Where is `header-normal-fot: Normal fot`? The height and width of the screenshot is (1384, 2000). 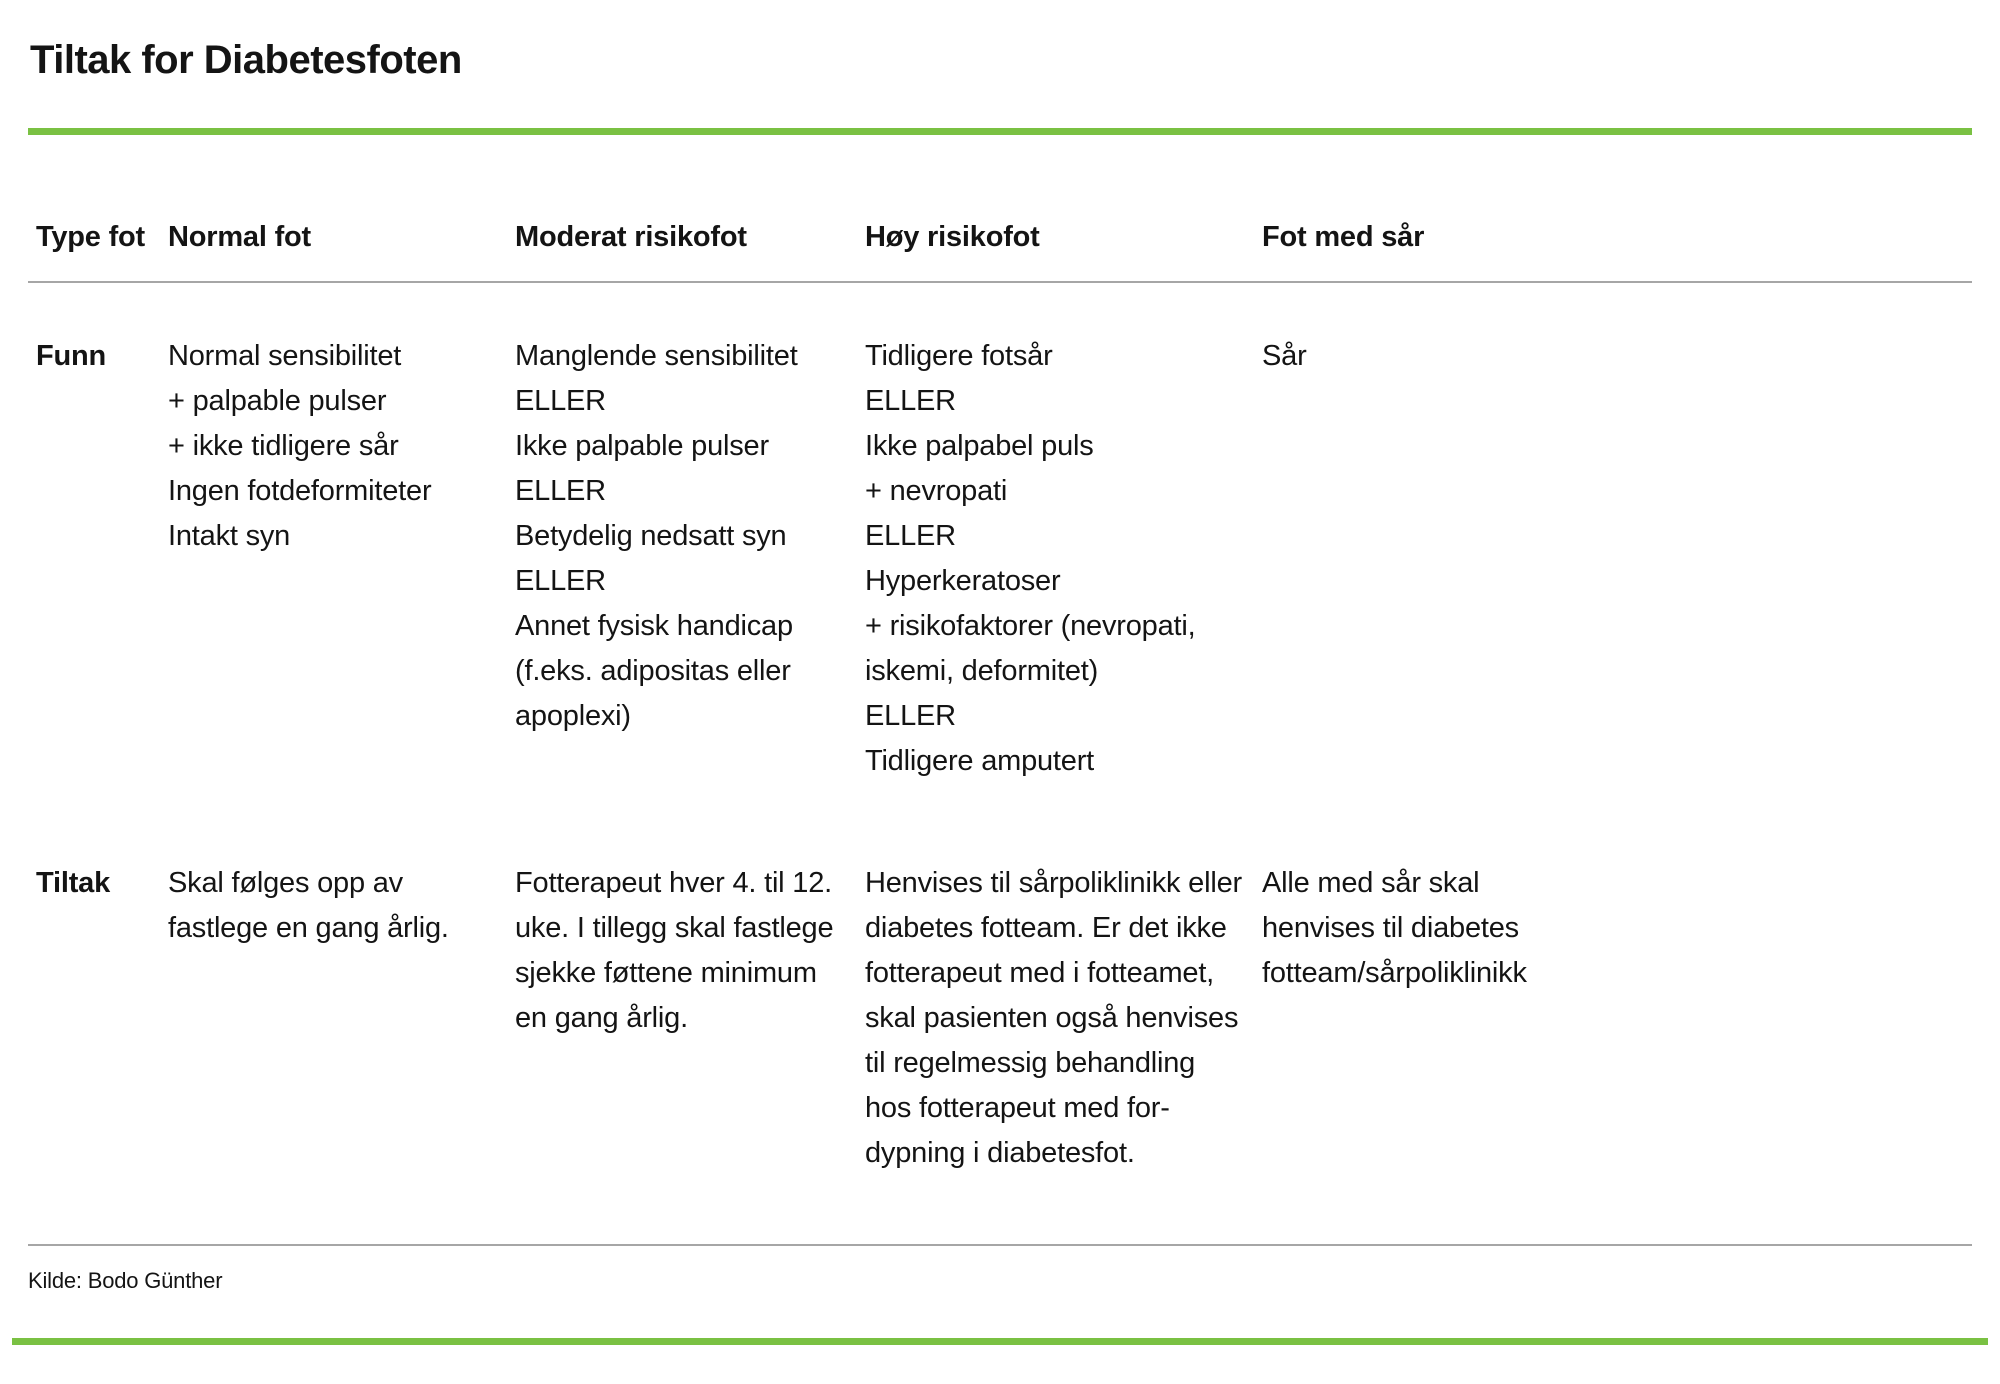
header-normal-fot: Normal fot is located at coordinates (240, 237).